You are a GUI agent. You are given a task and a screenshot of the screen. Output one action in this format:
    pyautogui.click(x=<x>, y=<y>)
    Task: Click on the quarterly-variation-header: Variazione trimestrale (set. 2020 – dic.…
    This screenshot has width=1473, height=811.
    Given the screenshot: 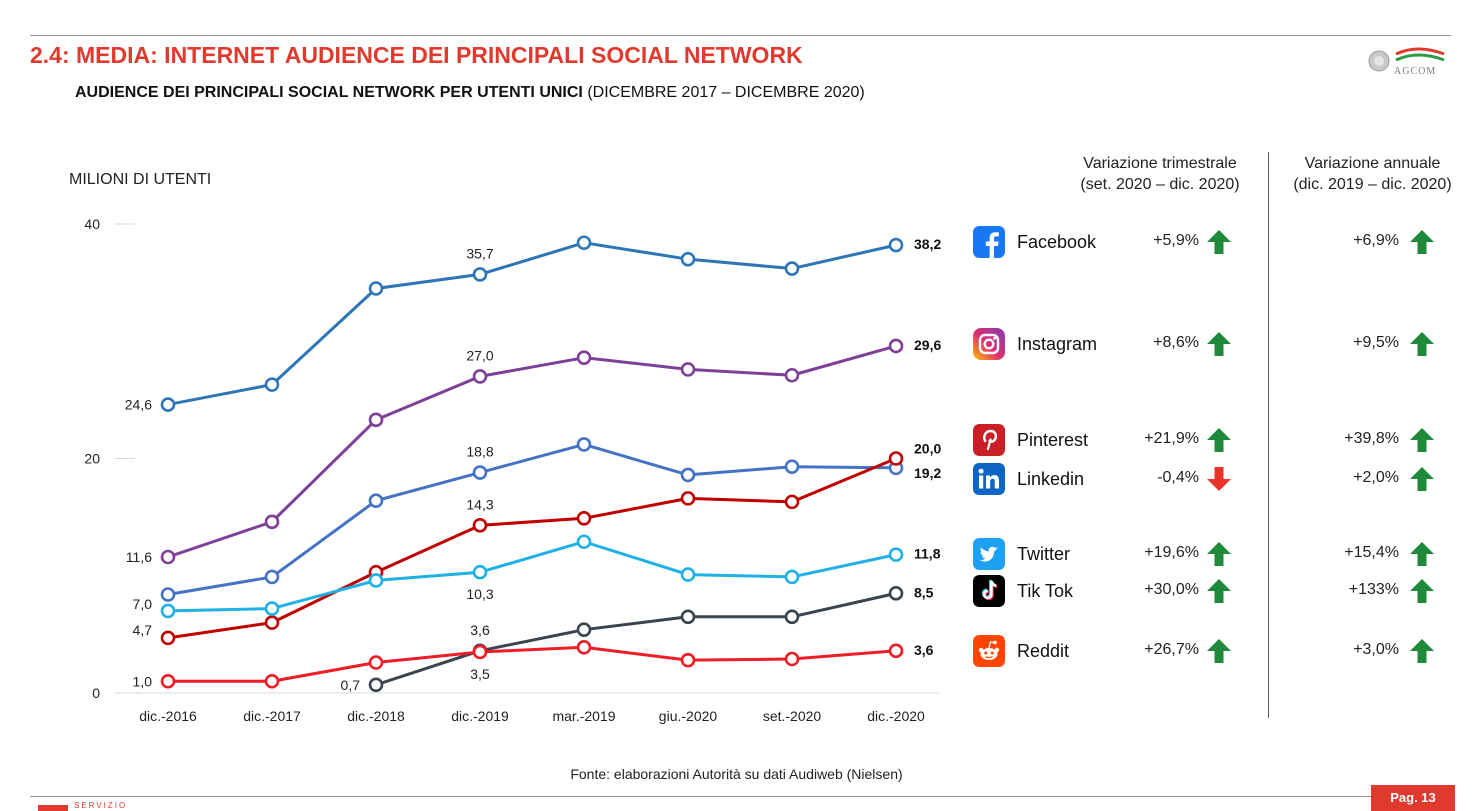 What is the action you would take?
    pyautogui.click(x=1160, y=174)
    